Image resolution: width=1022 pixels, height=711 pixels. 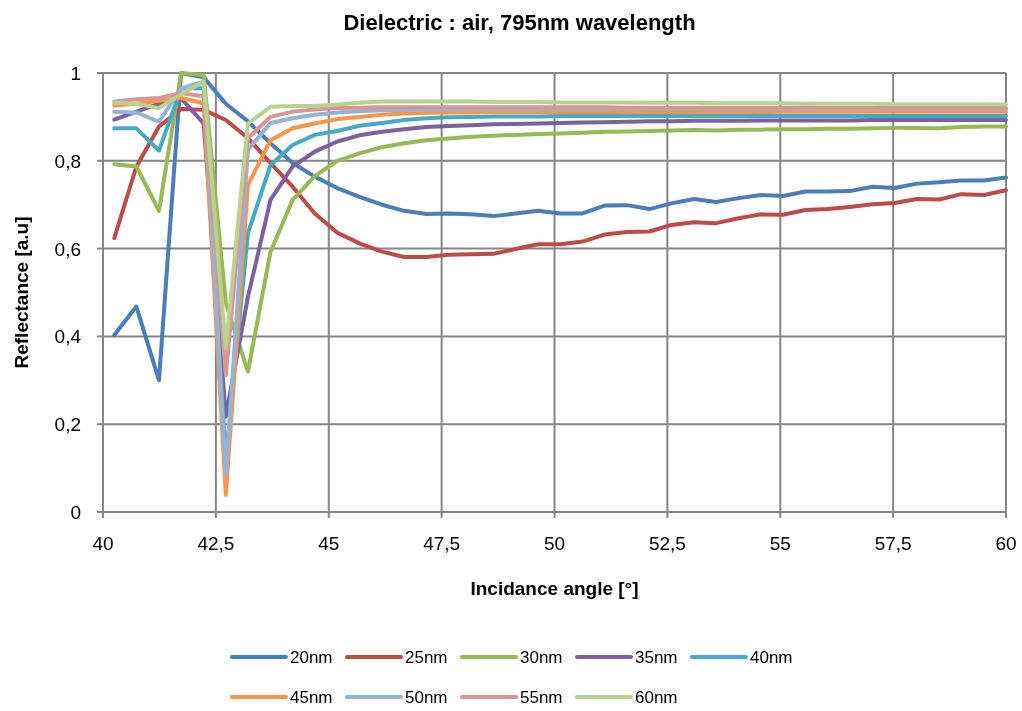 What do you see at coordinates (75, 512) in the screenshot?
I see `y-tick-label: 0` at bounding box center [75, 512].